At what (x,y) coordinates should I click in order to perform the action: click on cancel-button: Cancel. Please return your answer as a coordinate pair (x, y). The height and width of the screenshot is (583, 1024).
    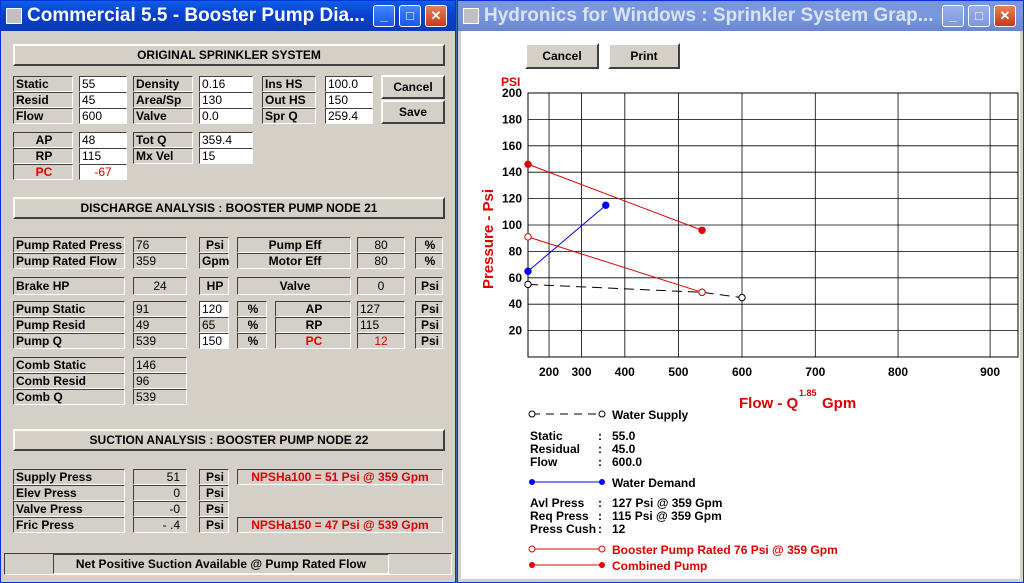
    Looking at the image, I should click on (413, 87).